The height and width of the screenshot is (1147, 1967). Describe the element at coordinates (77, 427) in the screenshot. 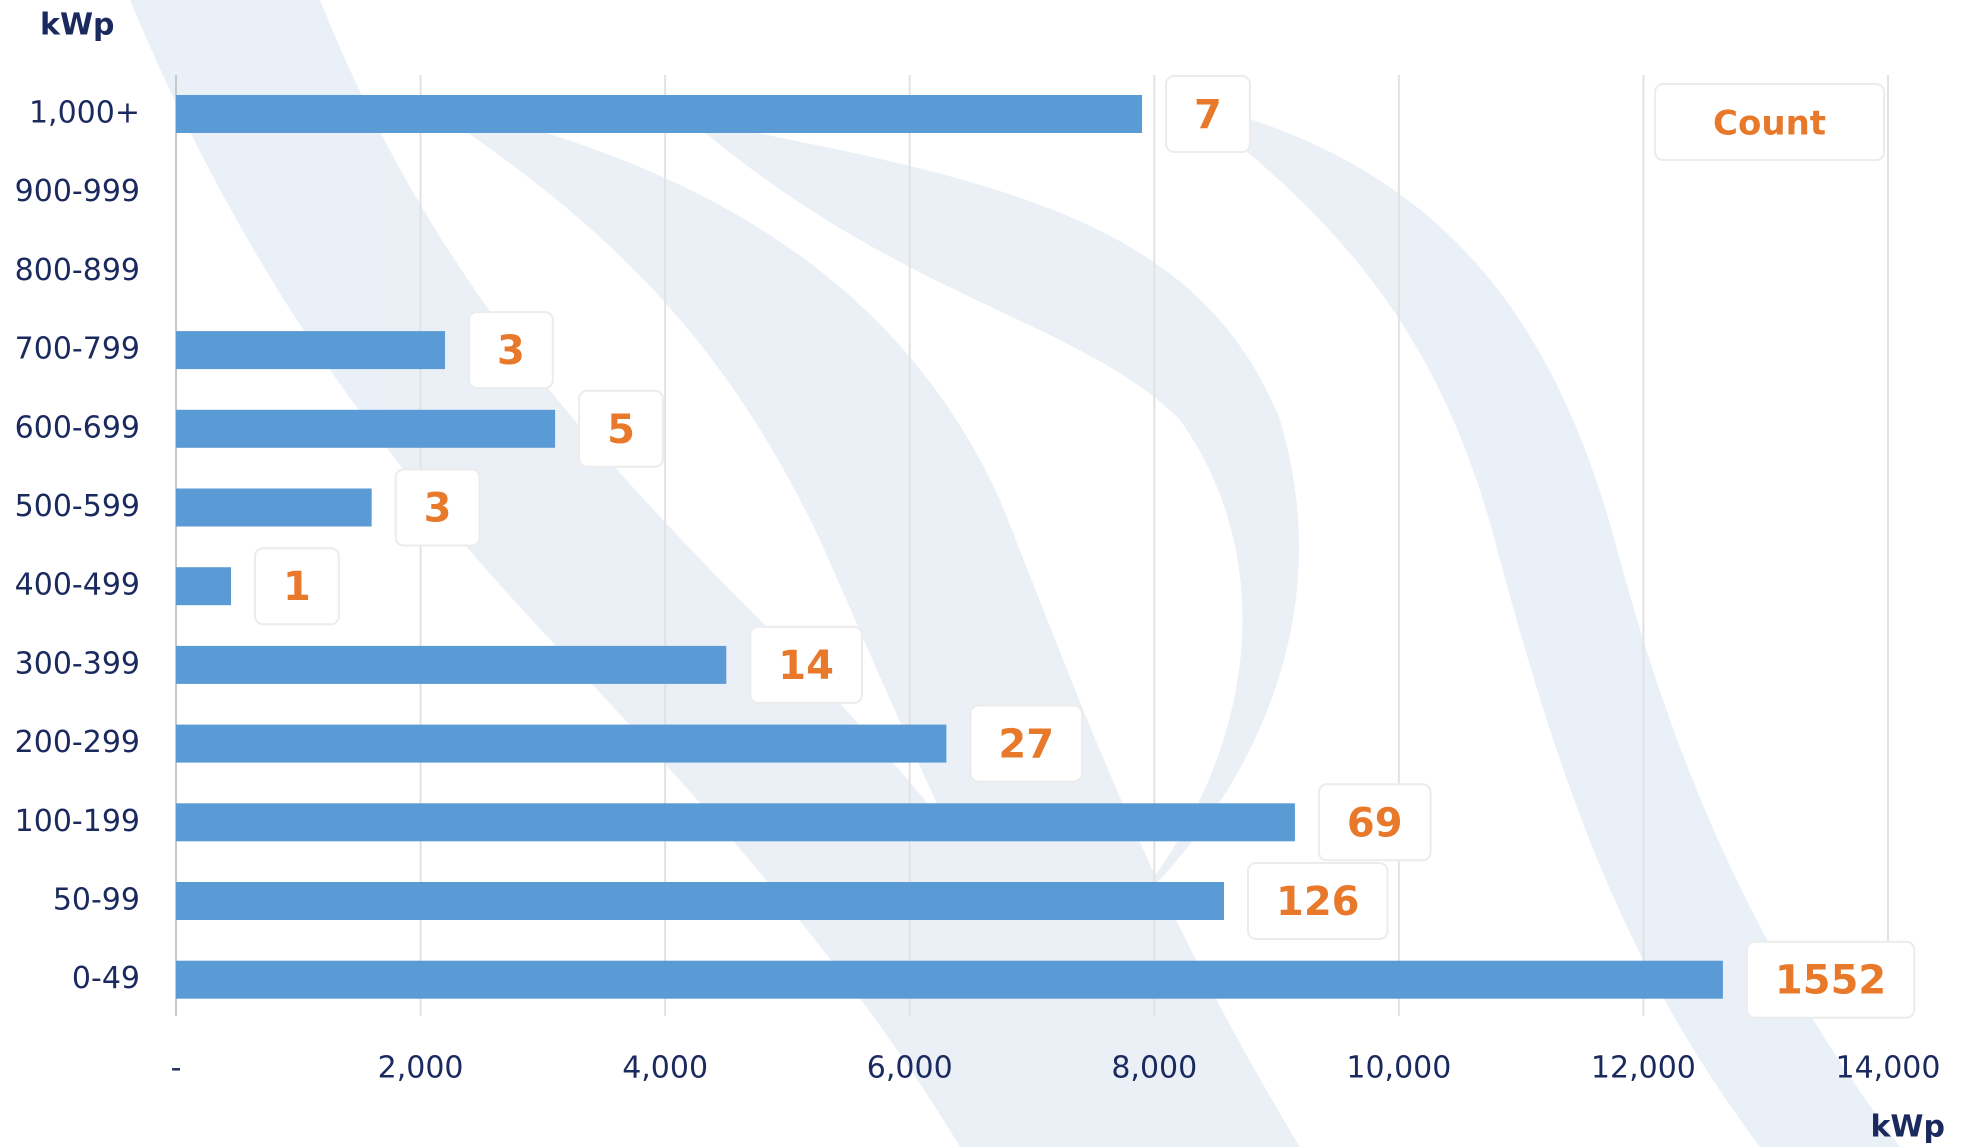

I see `y-tick-label: 600-699` at that location.